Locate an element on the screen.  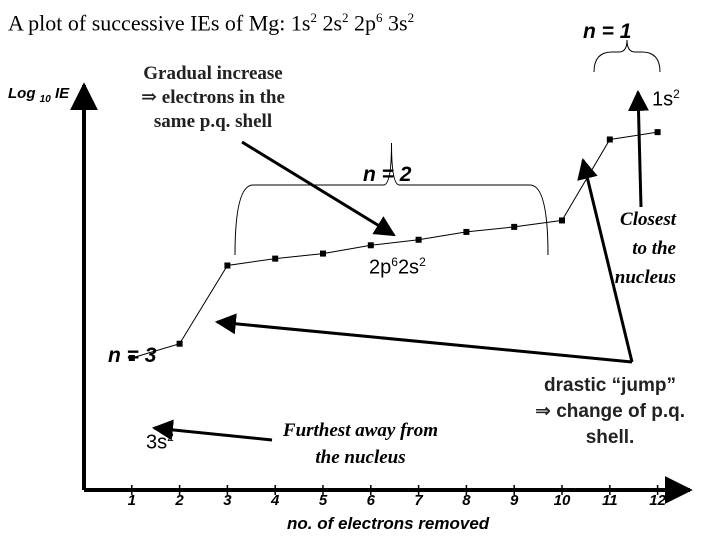
label-2p6-2s2: 2p62s2 is located at coordinates (397, 267).